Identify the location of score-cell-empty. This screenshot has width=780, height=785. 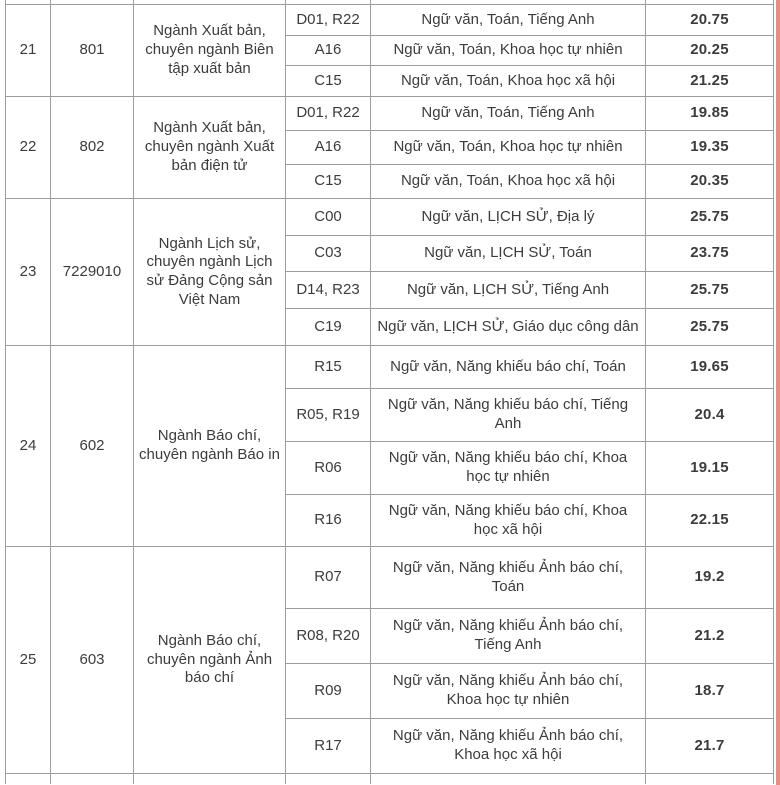
(709, 778).